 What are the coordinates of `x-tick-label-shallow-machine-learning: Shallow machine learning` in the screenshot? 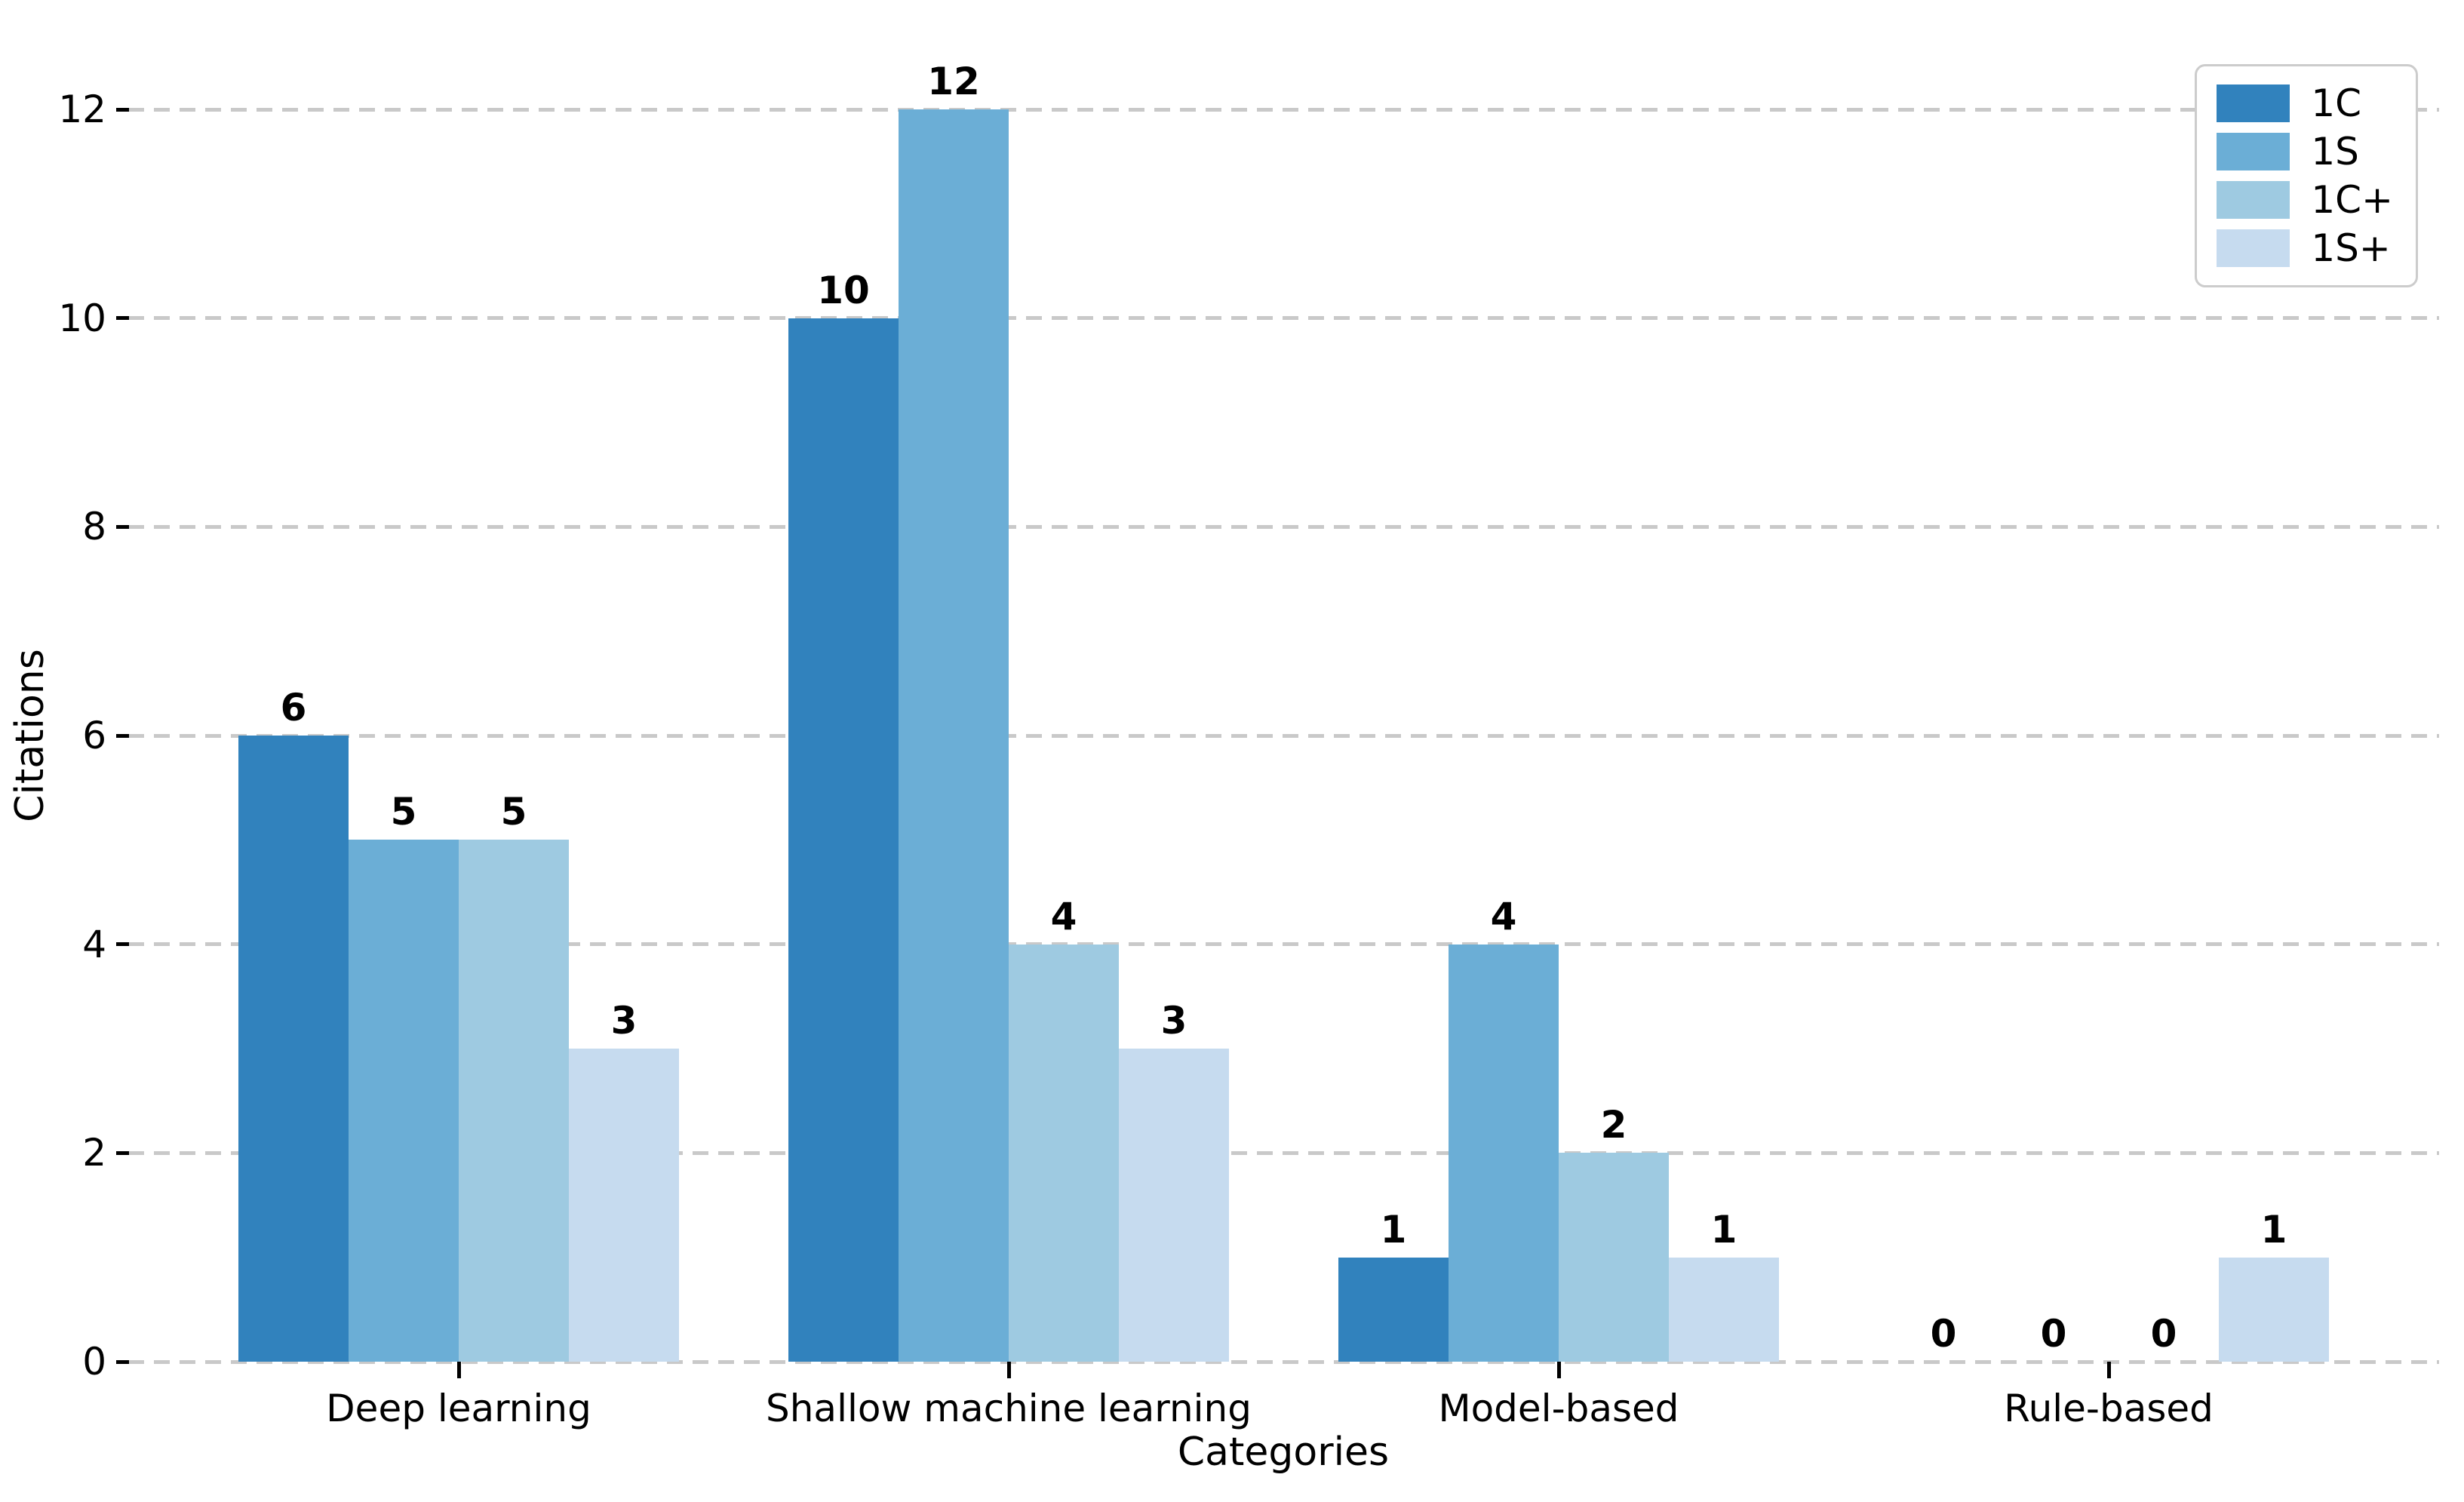 It's located at (1009, 1408).